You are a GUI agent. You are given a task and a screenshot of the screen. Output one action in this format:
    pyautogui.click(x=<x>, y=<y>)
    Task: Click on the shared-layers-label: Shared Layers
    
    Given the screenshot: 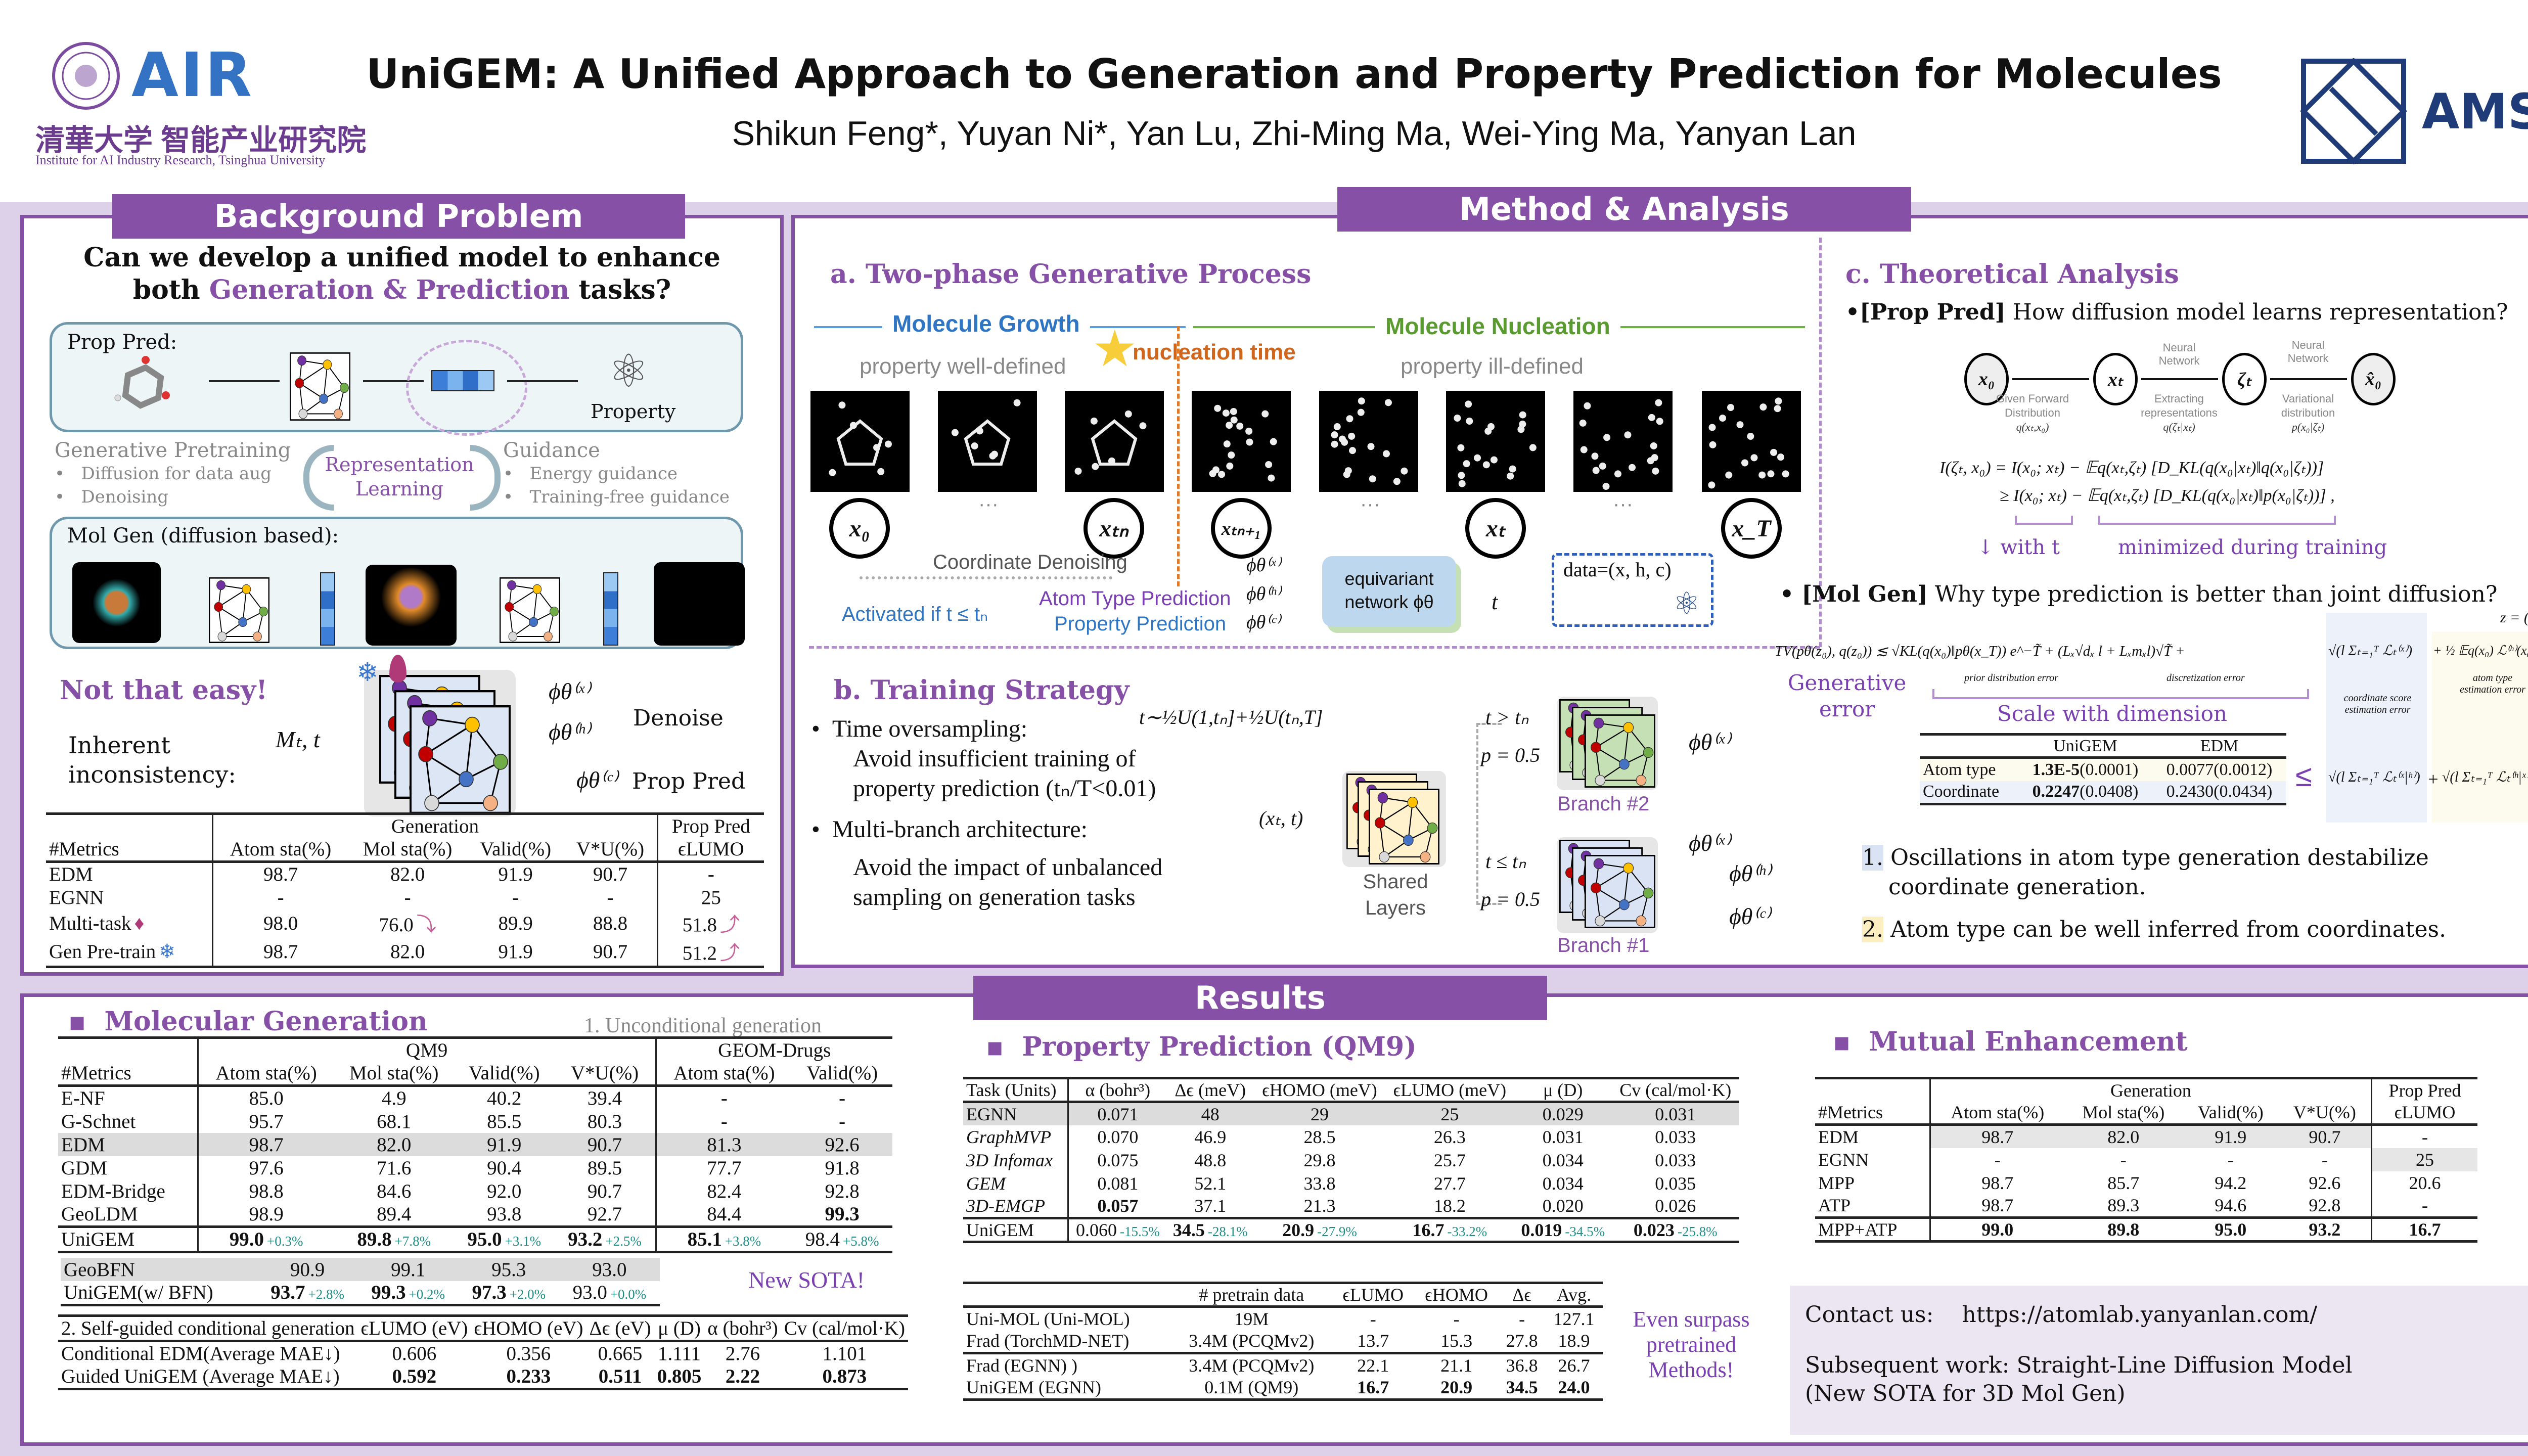 What is the action you would take?
    pyautogui.click(x=1395, y=895)
    